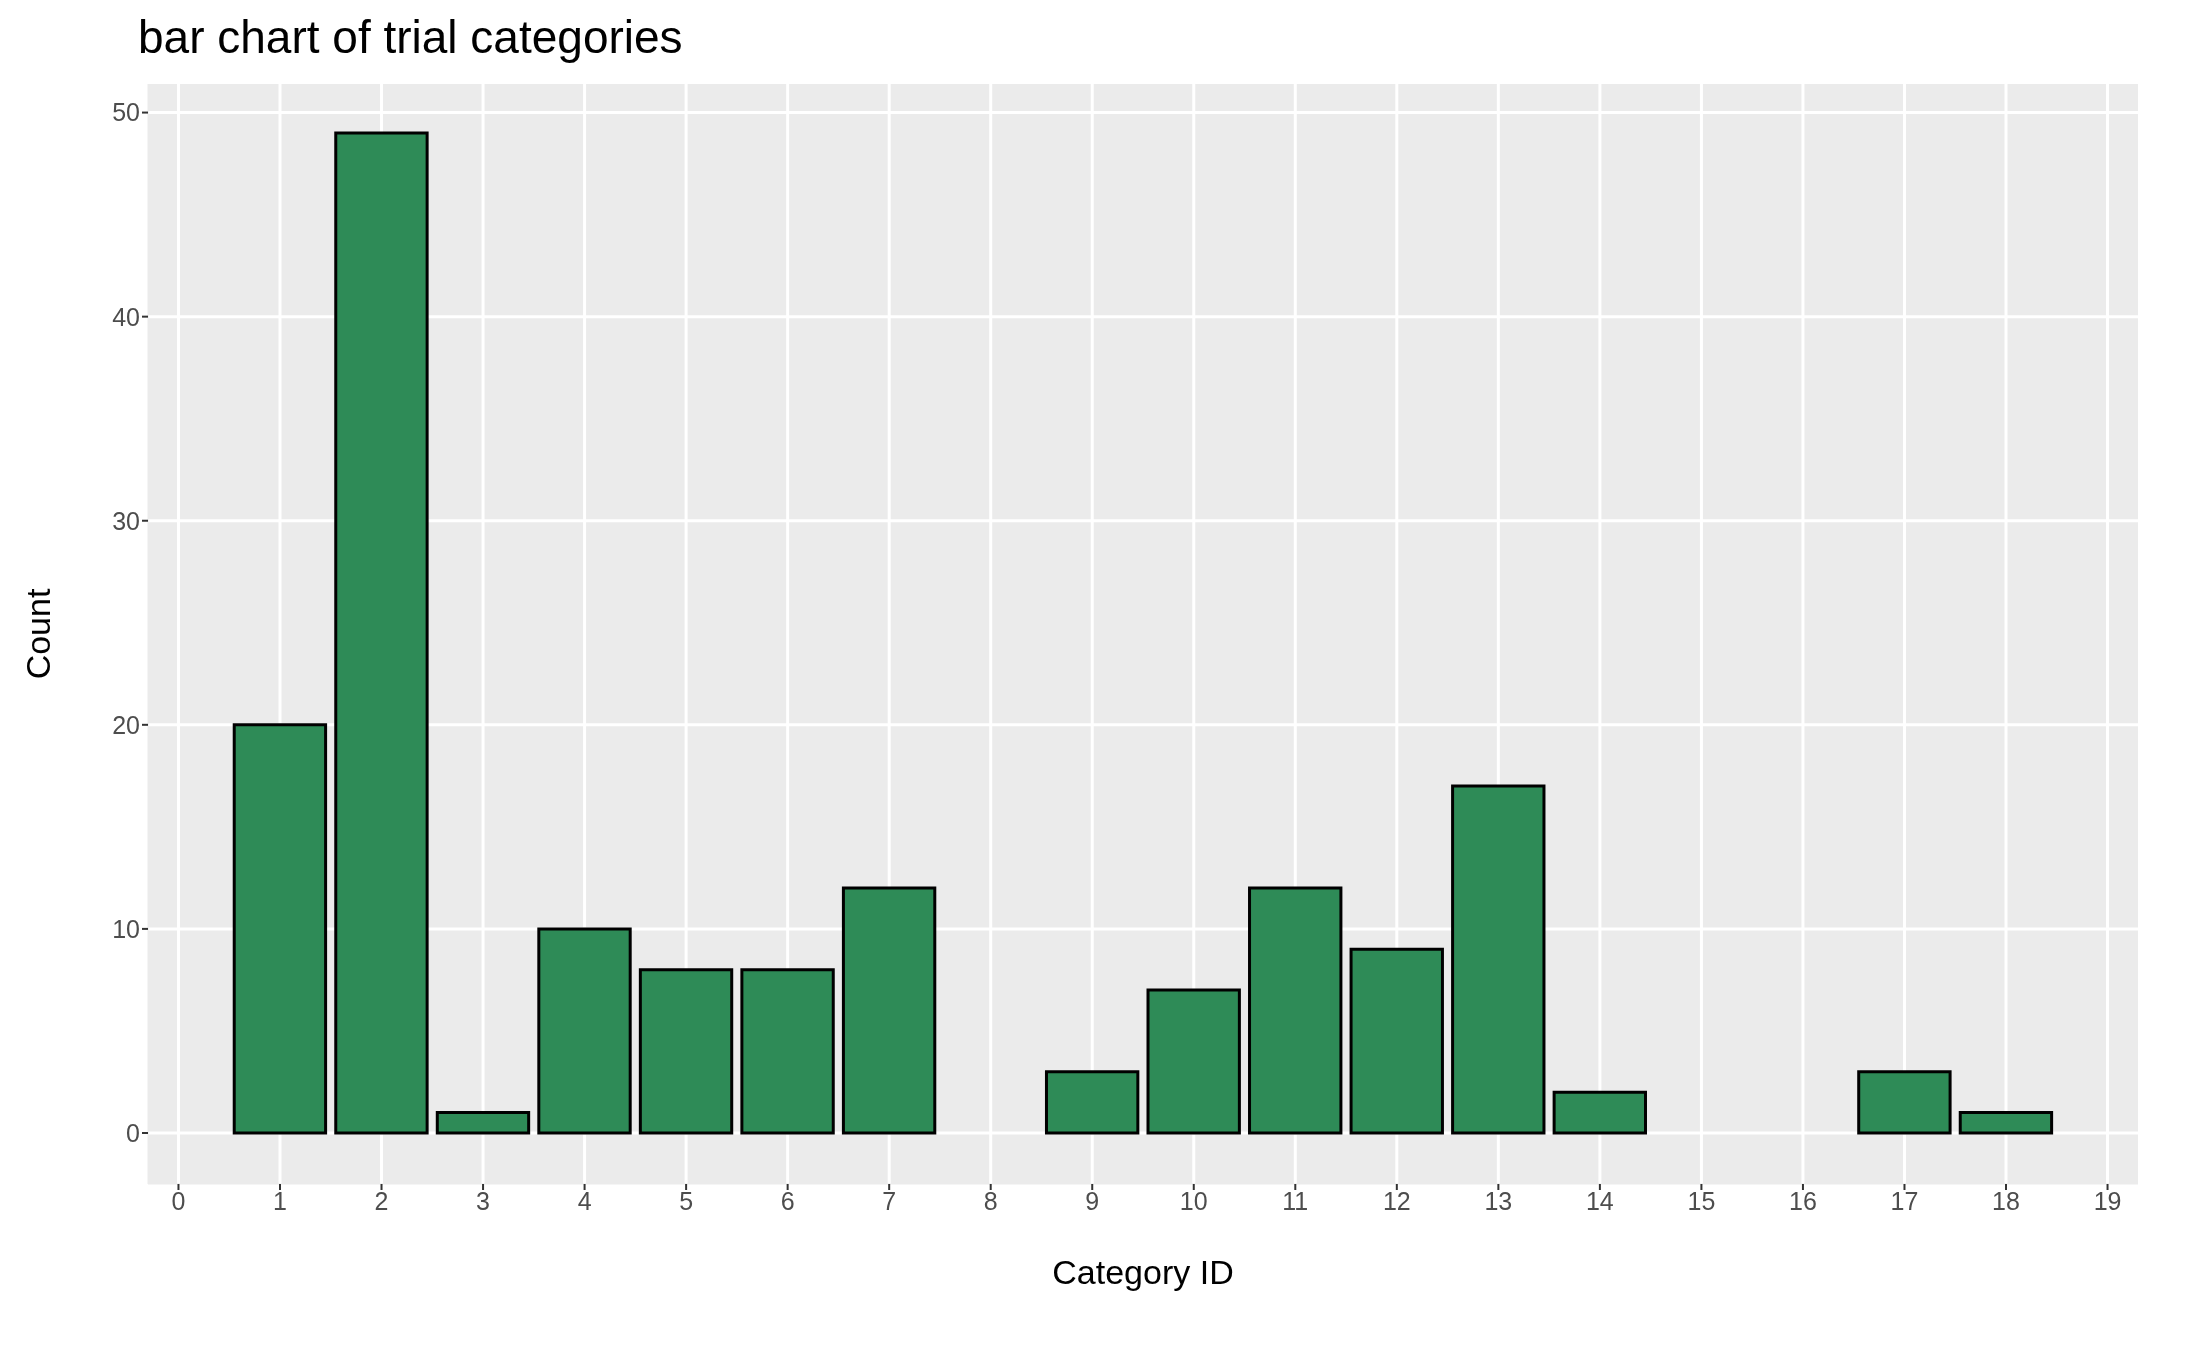 This screenshot has width=2187, height=1350. Describe the element at coordinates (1904, 1200) in the screenshot. I see `x-tick-label: 17` at that location.